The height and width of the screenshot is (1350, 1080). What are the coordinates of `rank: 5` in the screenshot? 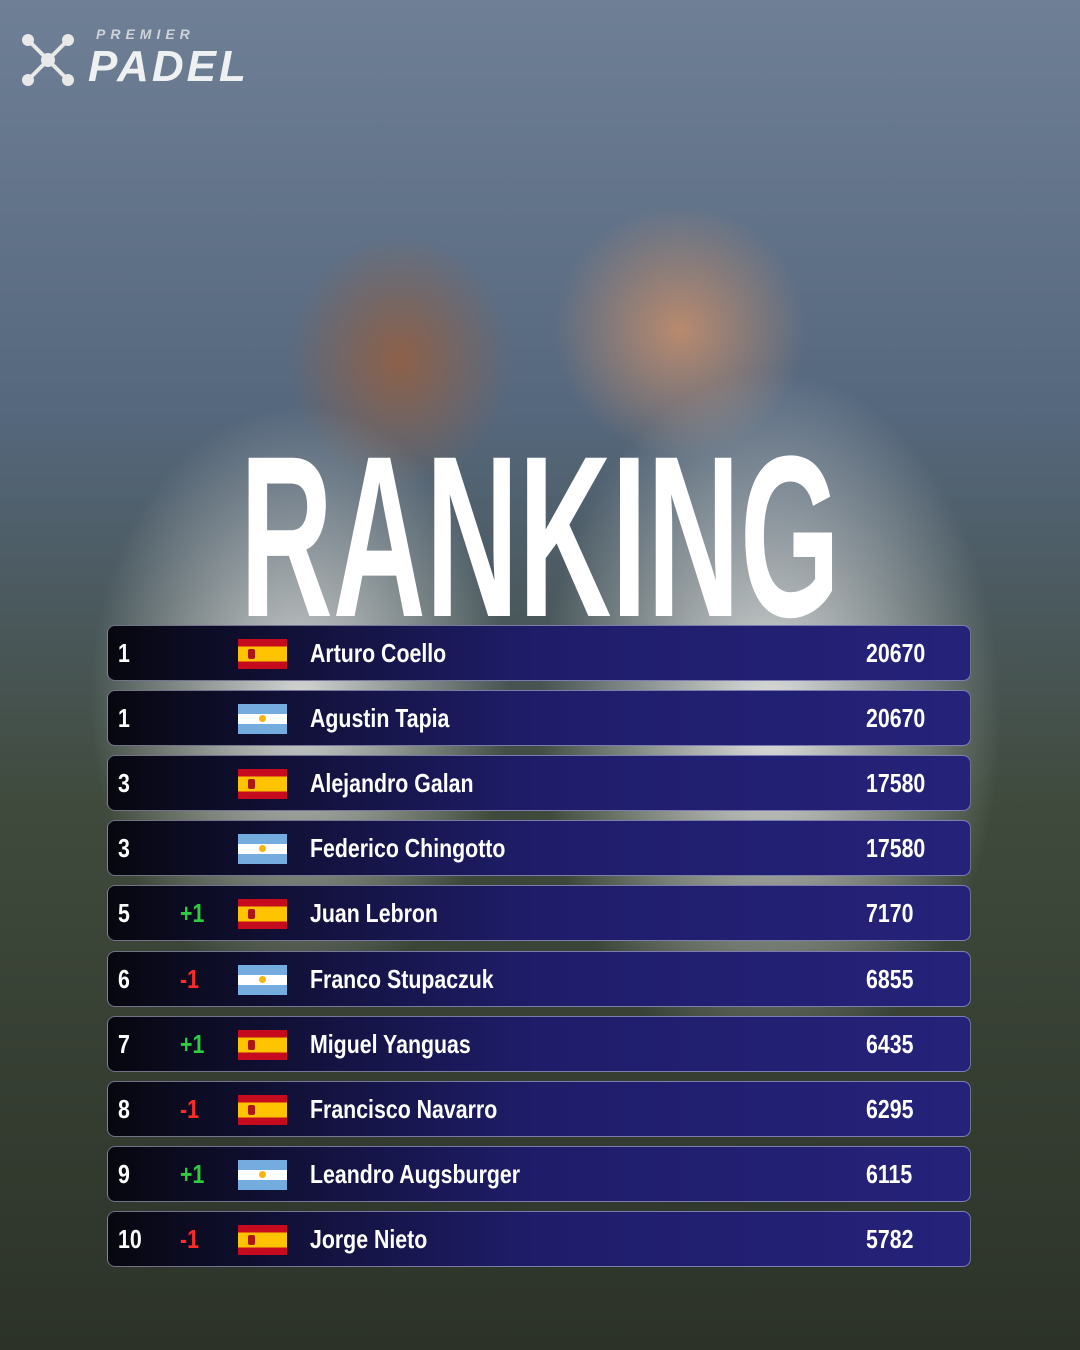 It's located at (124, 913).